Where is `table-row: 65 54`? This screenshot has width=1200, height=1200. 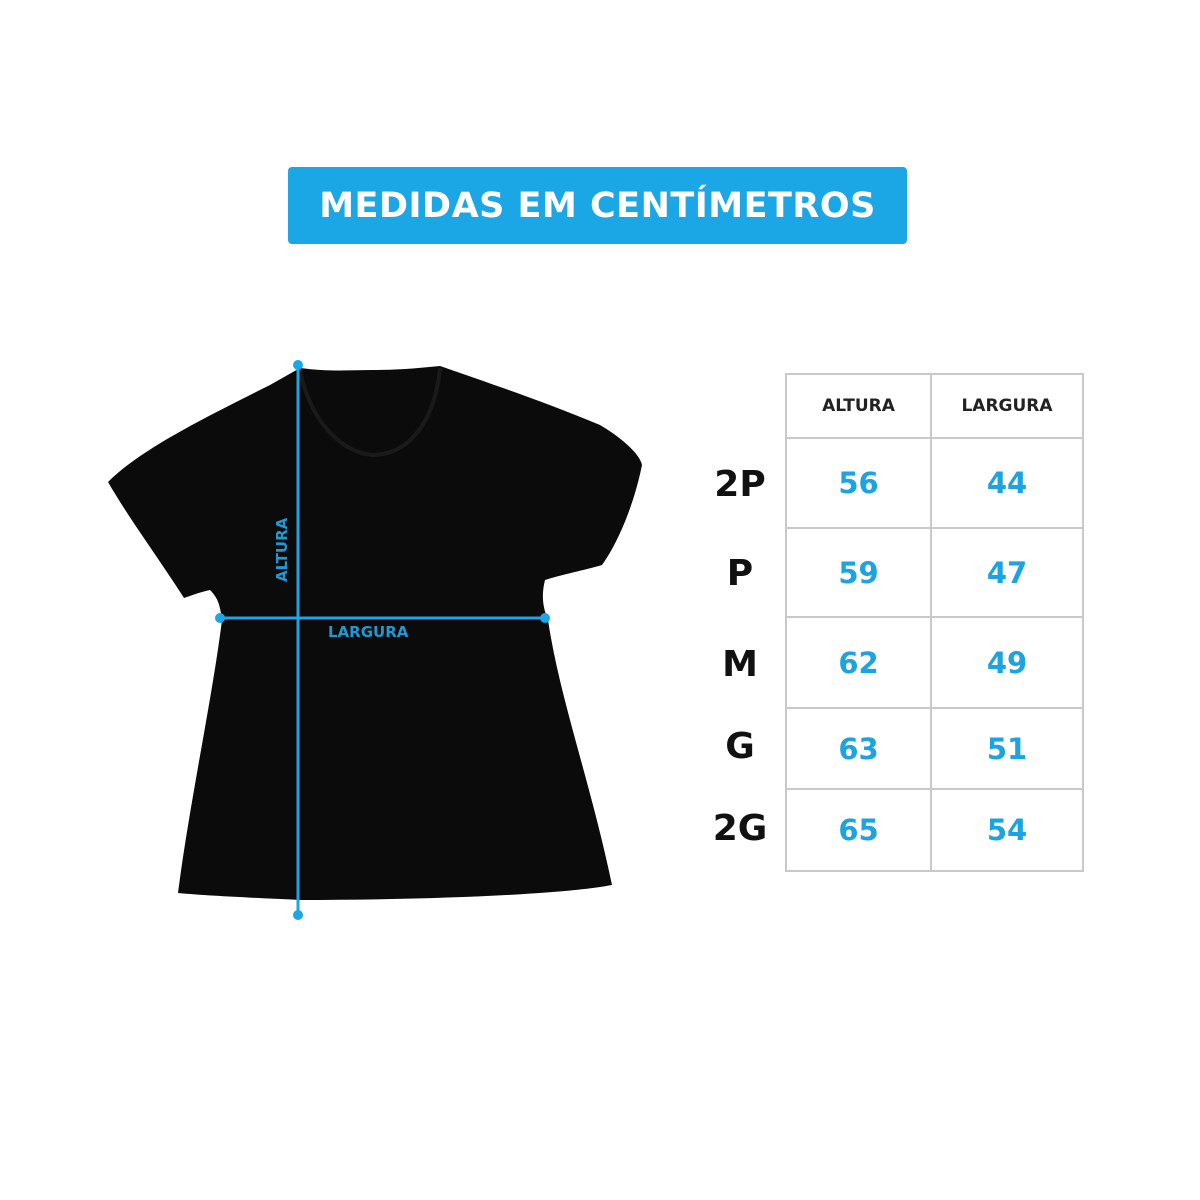 table-row: 65 54 is located at coordinates (934, 830).